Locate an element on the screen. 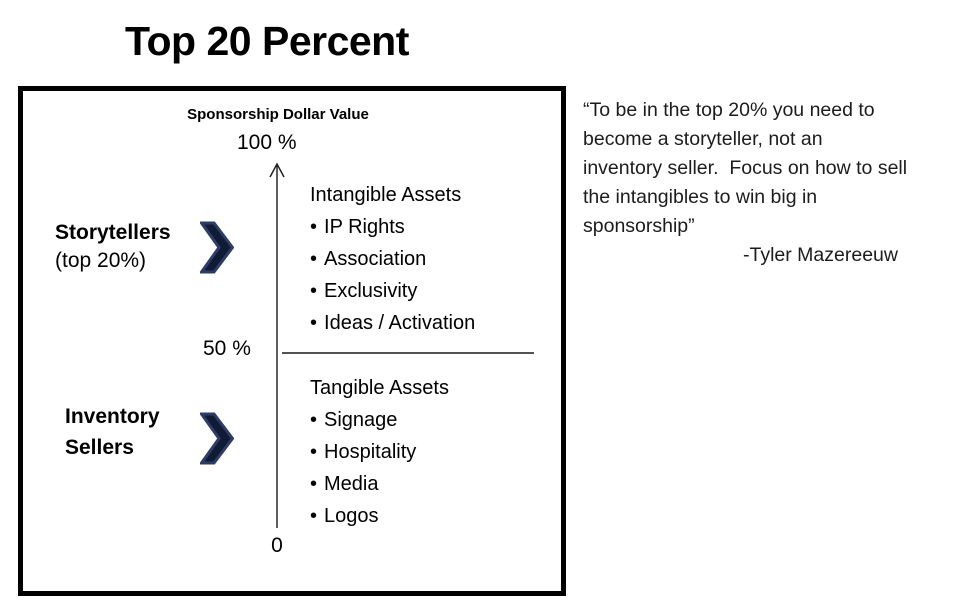  intangible-assets-header: Intangible Assets is located at coordinates (386, 195).